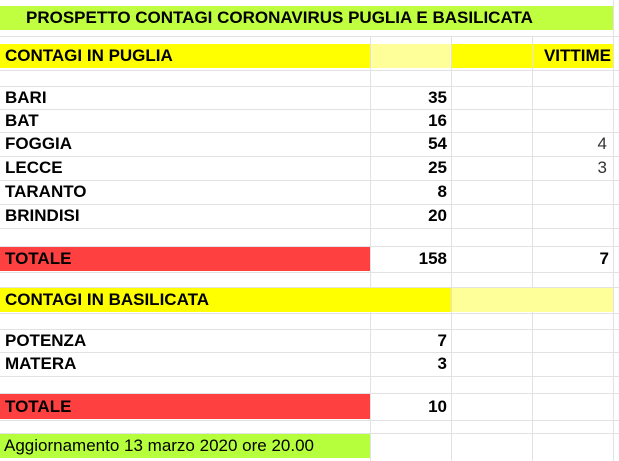 The width and height of the screenshot is (619, 461). What do you see at coordinates (442, 363) in the screenshot?
I see `cases-value: 3` at bounding box center [442, 363].